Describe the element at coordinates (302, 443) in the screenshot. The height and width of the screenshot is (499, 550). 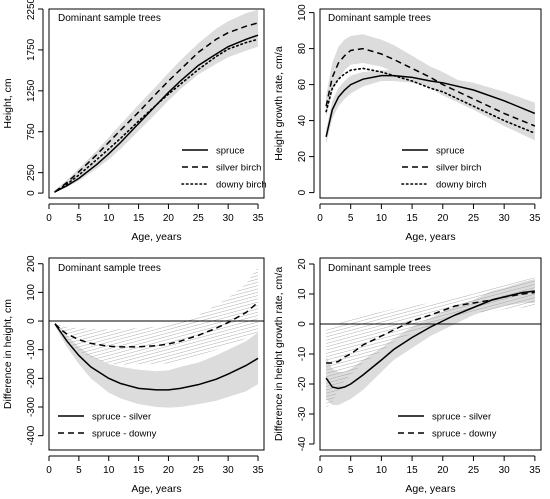
I see `y-tick-label: -40` at that location.